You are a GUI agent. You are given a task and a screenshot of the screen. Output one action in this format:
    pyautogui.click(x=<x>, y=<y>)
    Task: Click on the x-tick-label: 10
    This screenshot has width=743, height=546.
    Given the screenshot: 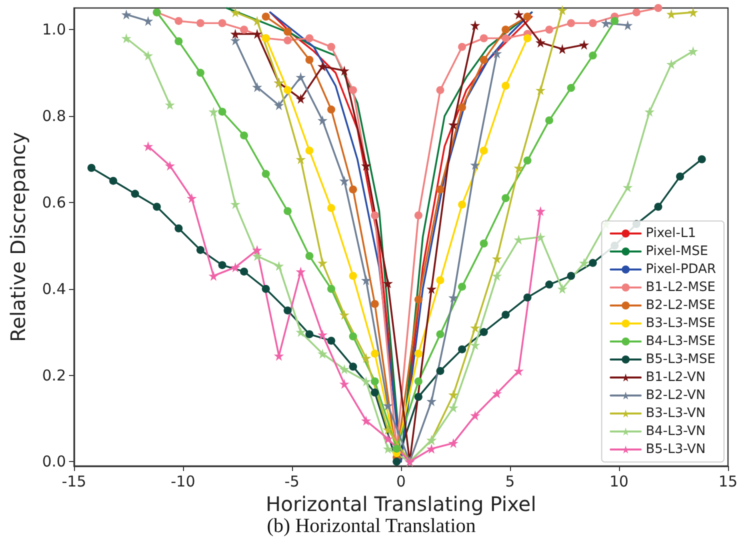 What is the action you would take?
    pyautogui.click(x=619, y=481)
    